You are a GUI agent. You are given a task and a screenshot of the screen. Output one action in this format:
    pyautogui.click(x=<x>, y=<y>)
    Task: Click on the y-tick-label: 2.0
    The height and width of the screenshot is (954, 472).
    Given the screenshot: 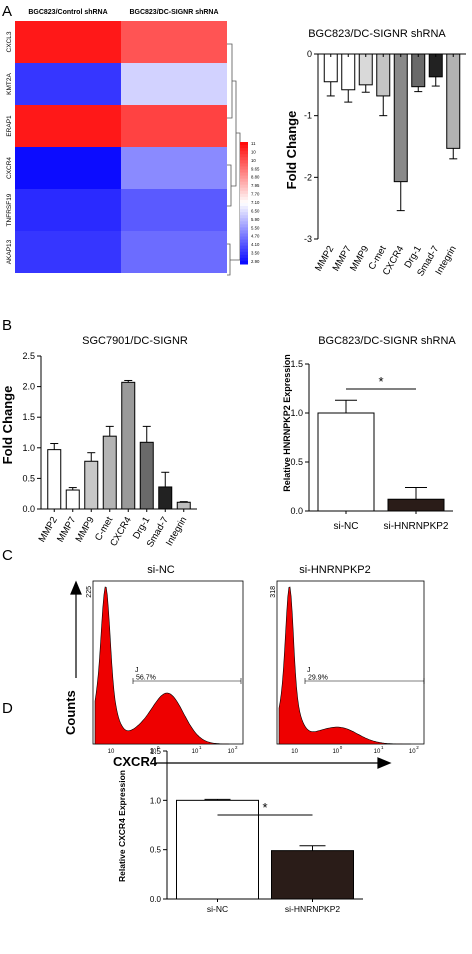 What is the action you would take?
    pyautogui.click(x=28, y=387)
    